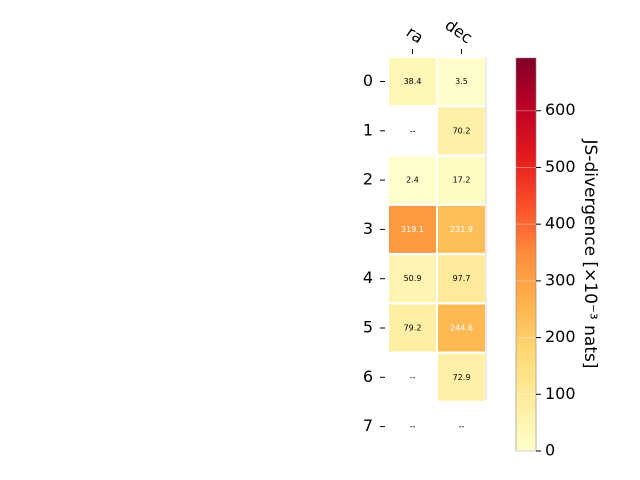 This screenshot has height=480, width=640. I want to click on x-axis-tick-labels: ra dec, so click(439, 34).